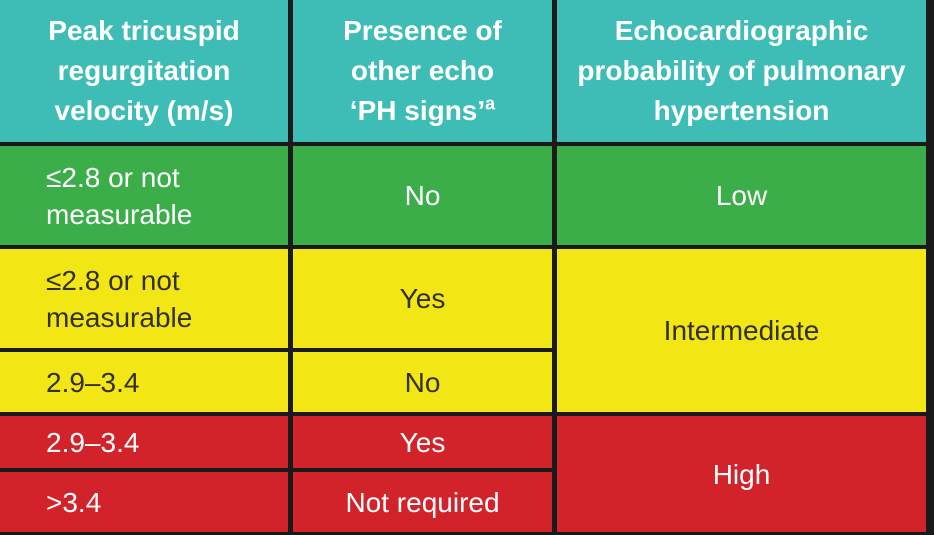 This screenshot has width=934, height=535. I want to click on header-line: hypertension, so click(741, 110).